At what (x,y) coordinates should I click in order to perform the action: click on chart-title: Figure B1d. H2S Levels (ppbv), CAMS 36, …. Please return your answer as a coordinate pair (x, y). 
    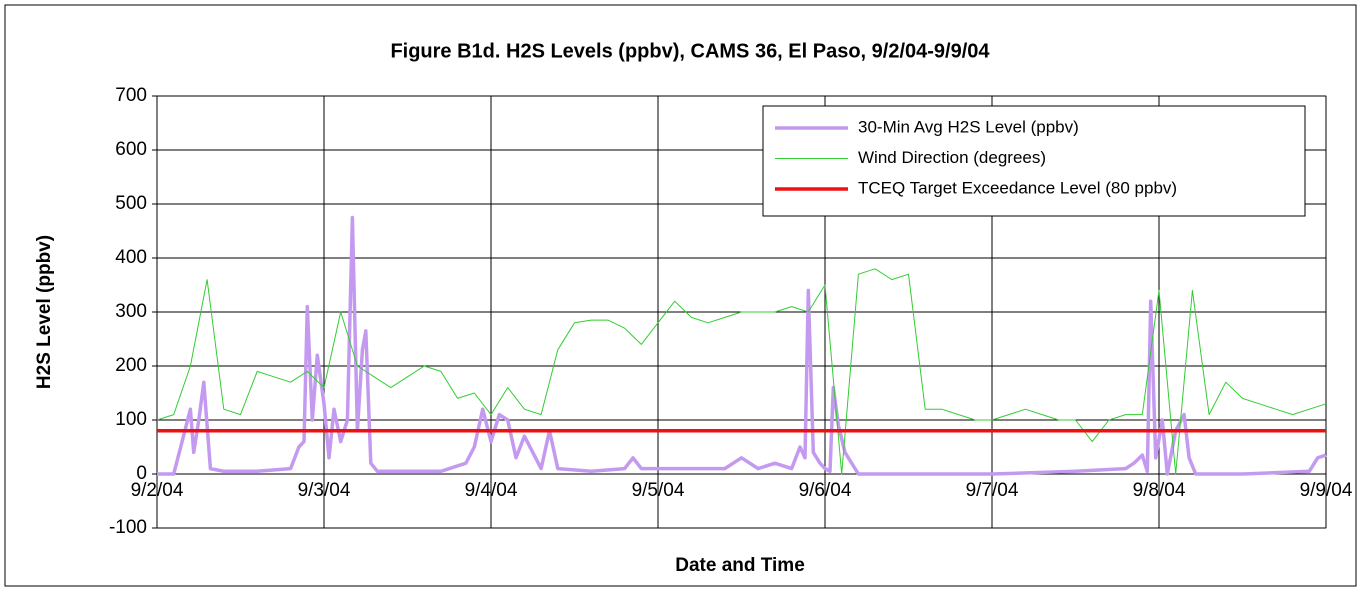
    Looking at the image, I should click on (690, 51).